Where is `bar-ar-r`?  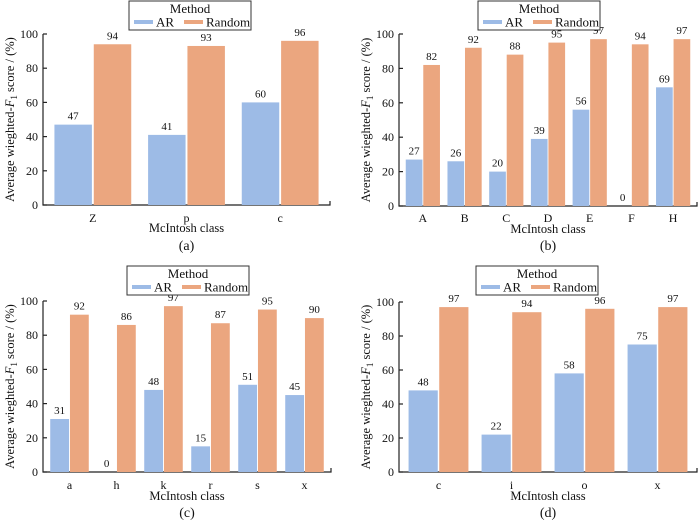 bar-ar-r is located at coordinates (201, 459).